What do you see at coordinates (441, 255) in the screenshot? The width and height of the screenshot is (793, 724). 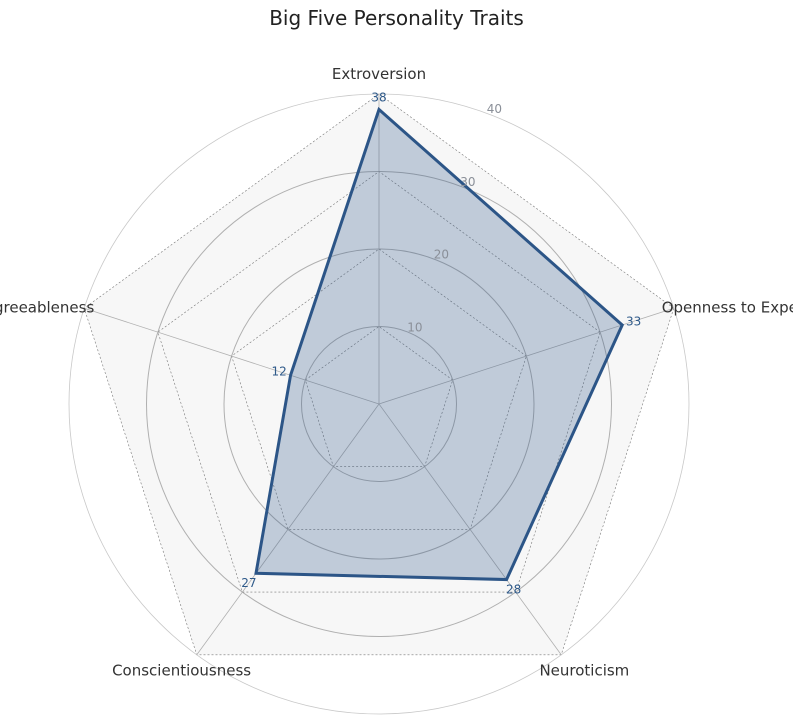 I see `radial-tick-label: 20` at bounding box center [441, 255].